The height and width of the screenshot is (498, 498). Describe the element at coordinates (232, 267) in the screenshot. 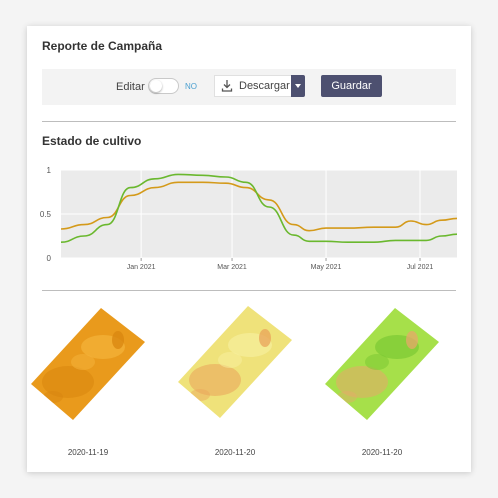

I see `x-tick-label: Mar 2021` at that location.